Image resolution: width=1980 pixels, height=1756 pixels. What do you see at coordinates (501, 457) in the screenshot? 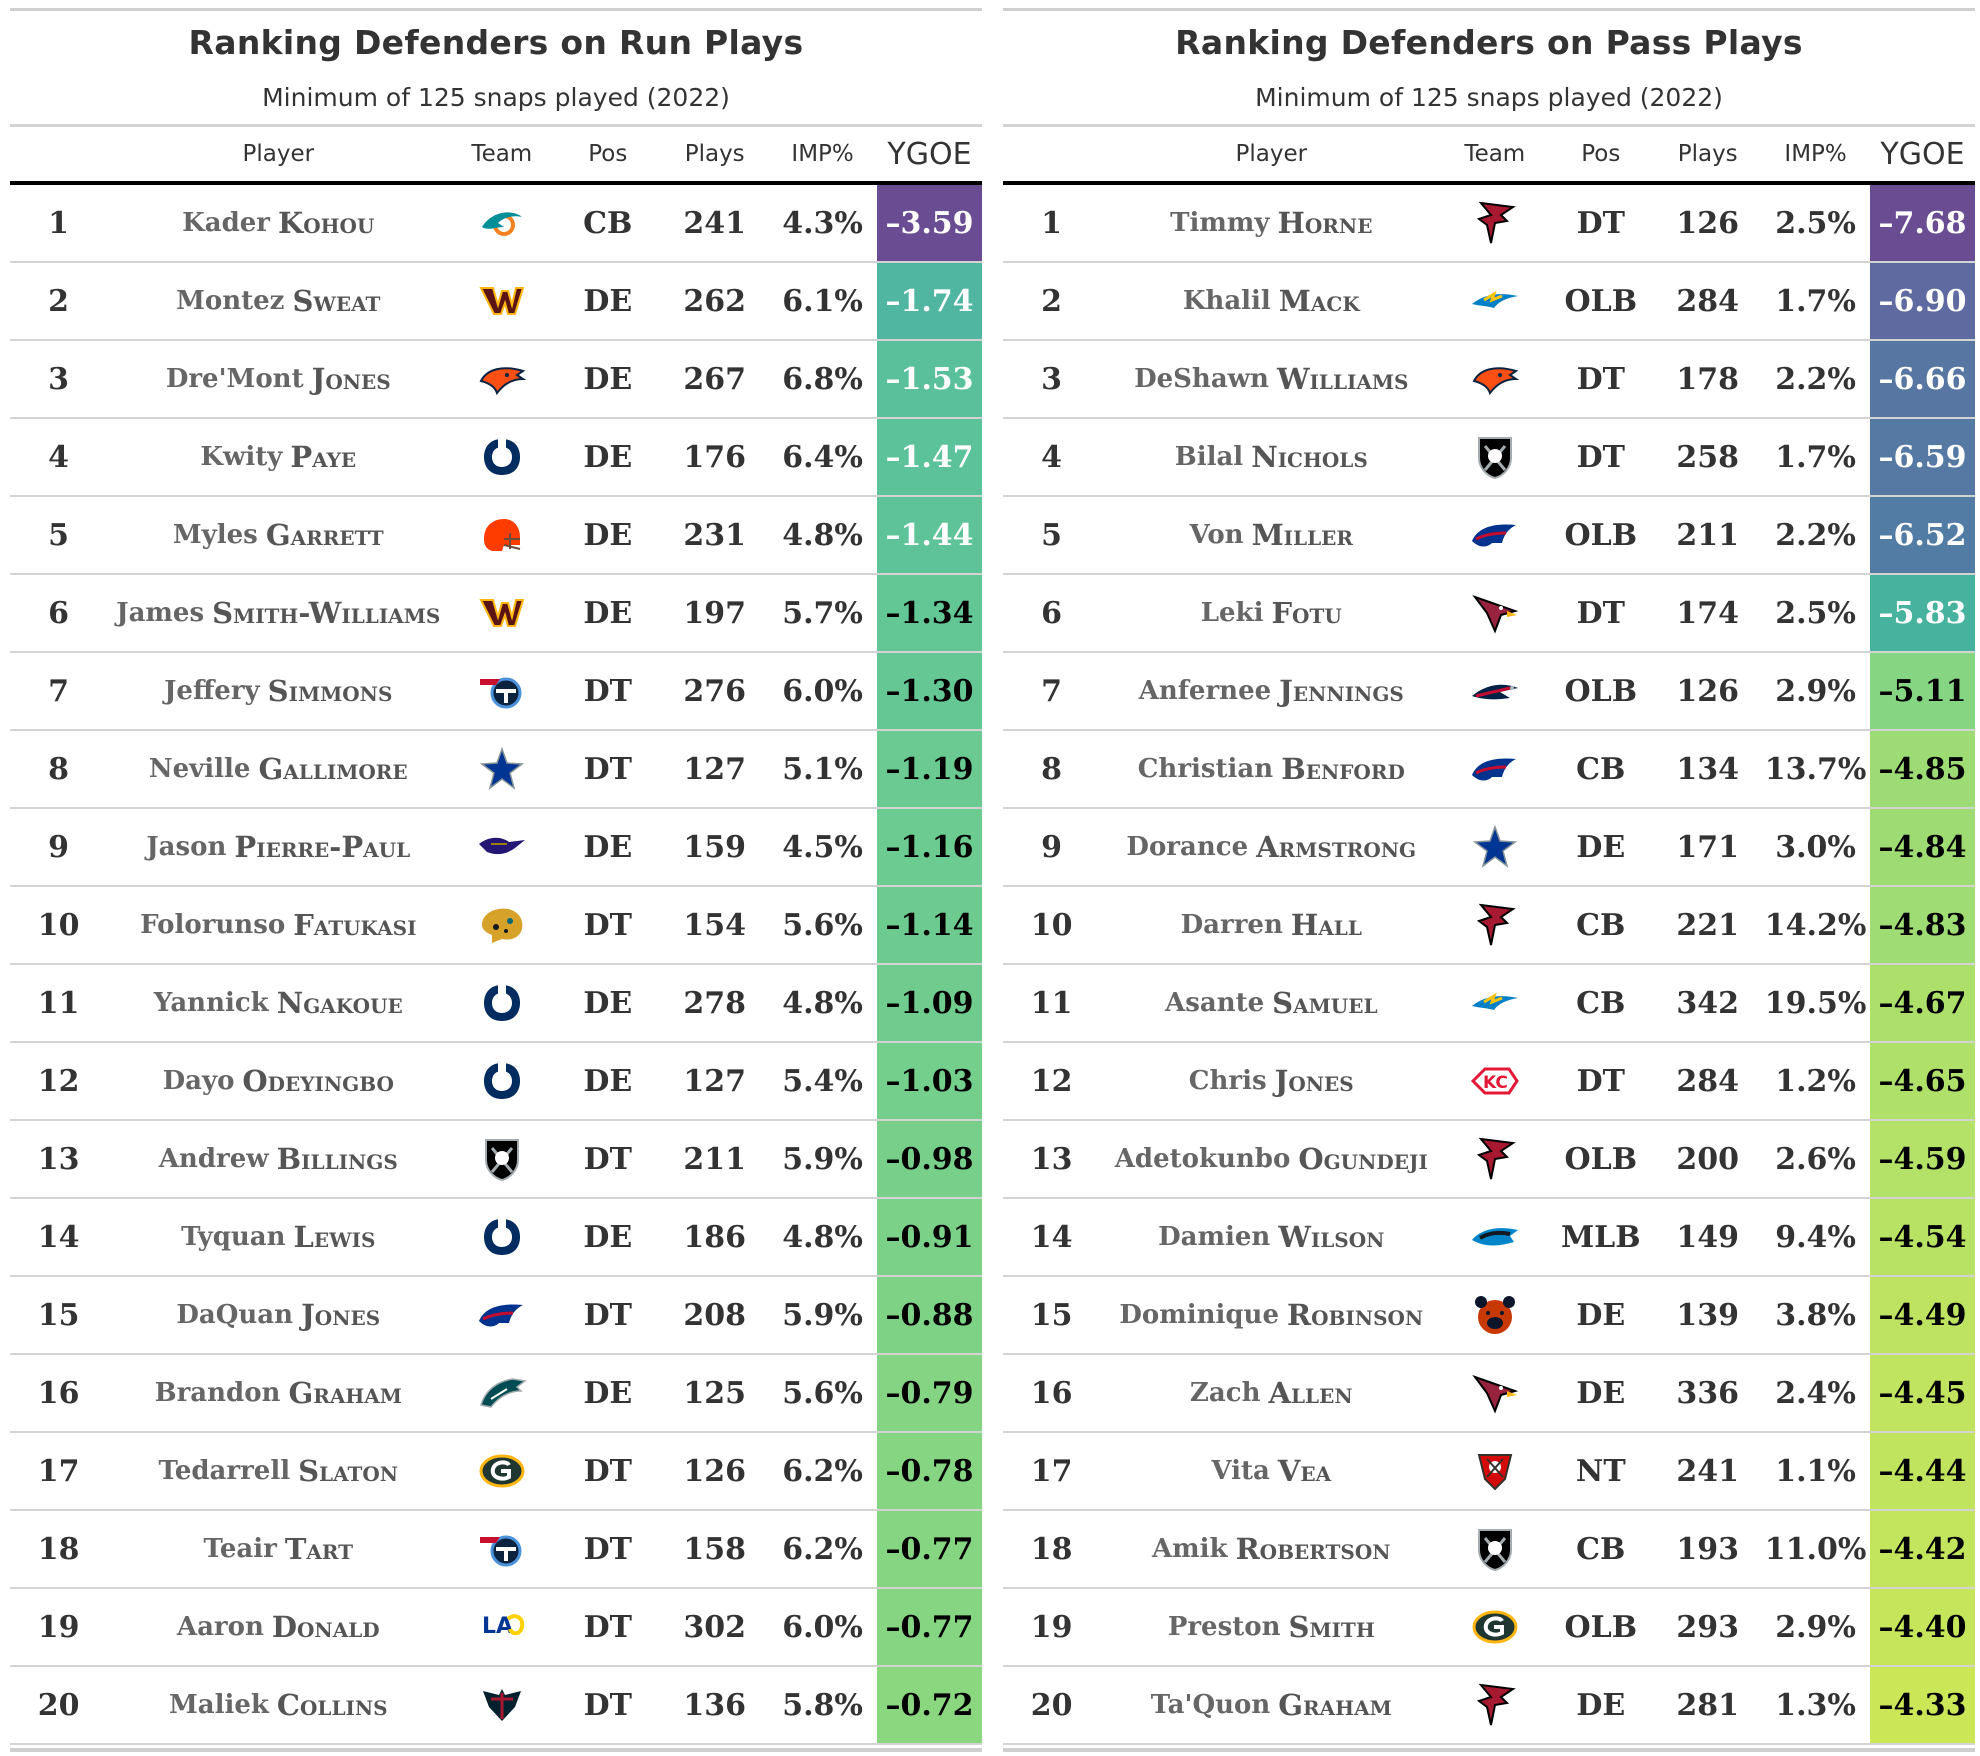
I see `colts-logo` at bounding box center [501, 457].